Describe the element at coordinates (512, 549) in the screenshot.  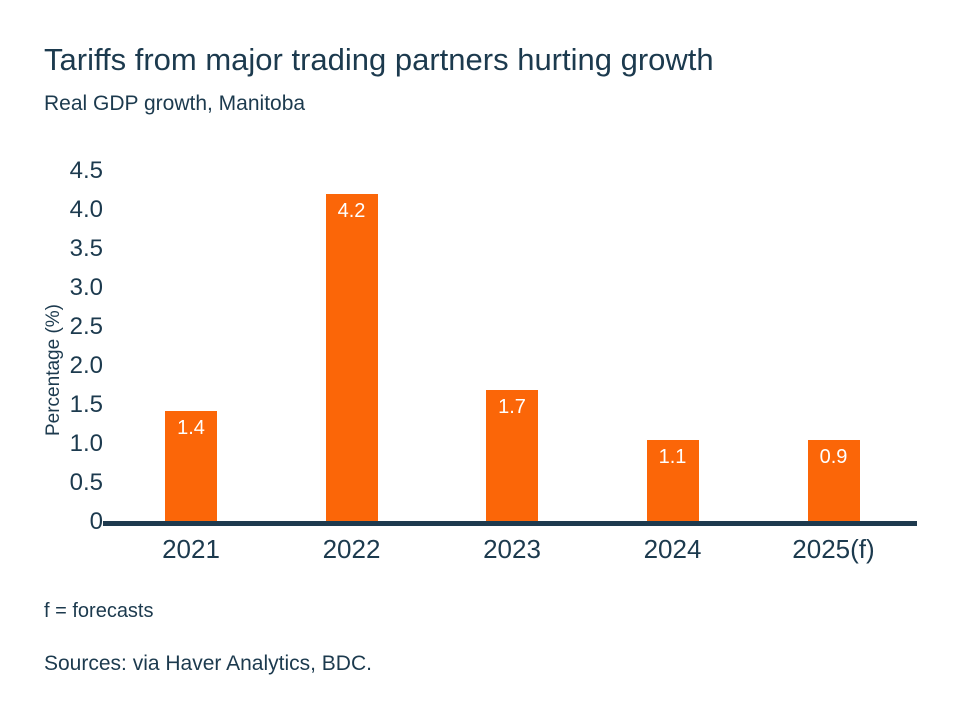
I see `x-tick-label: 2023` at that location.